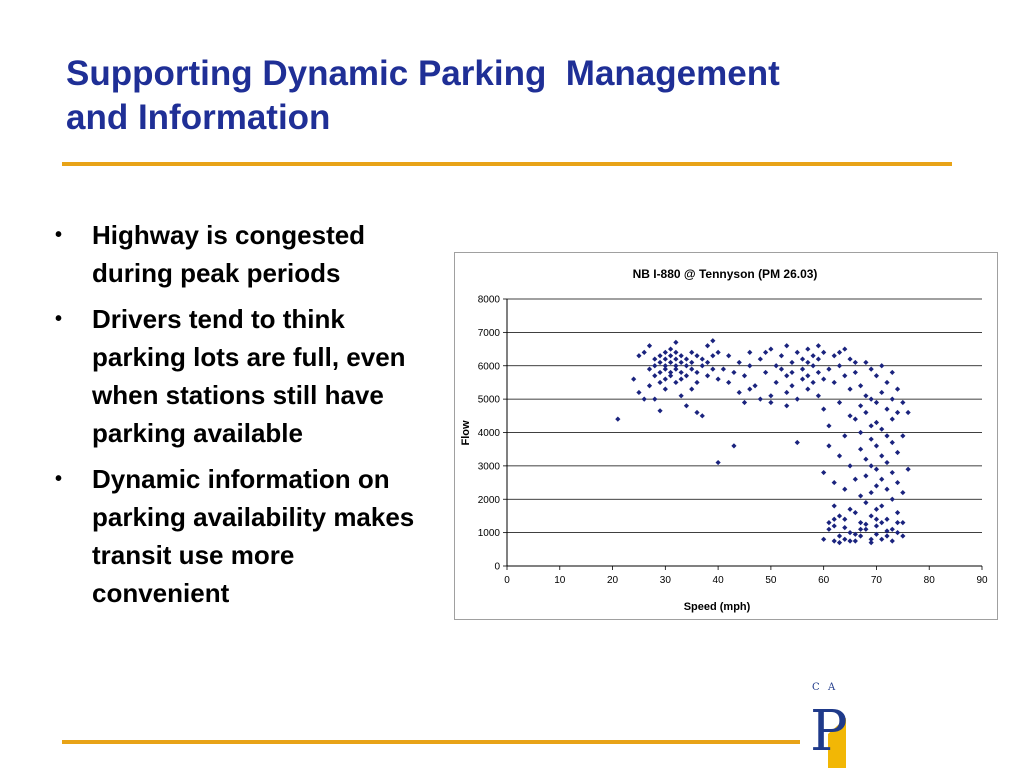 The width and height of the screenshot is (1024, 784). Describe the element at coordinates (489, 333) in the screenshot. I see `y-tick-label: 7000` at that location.